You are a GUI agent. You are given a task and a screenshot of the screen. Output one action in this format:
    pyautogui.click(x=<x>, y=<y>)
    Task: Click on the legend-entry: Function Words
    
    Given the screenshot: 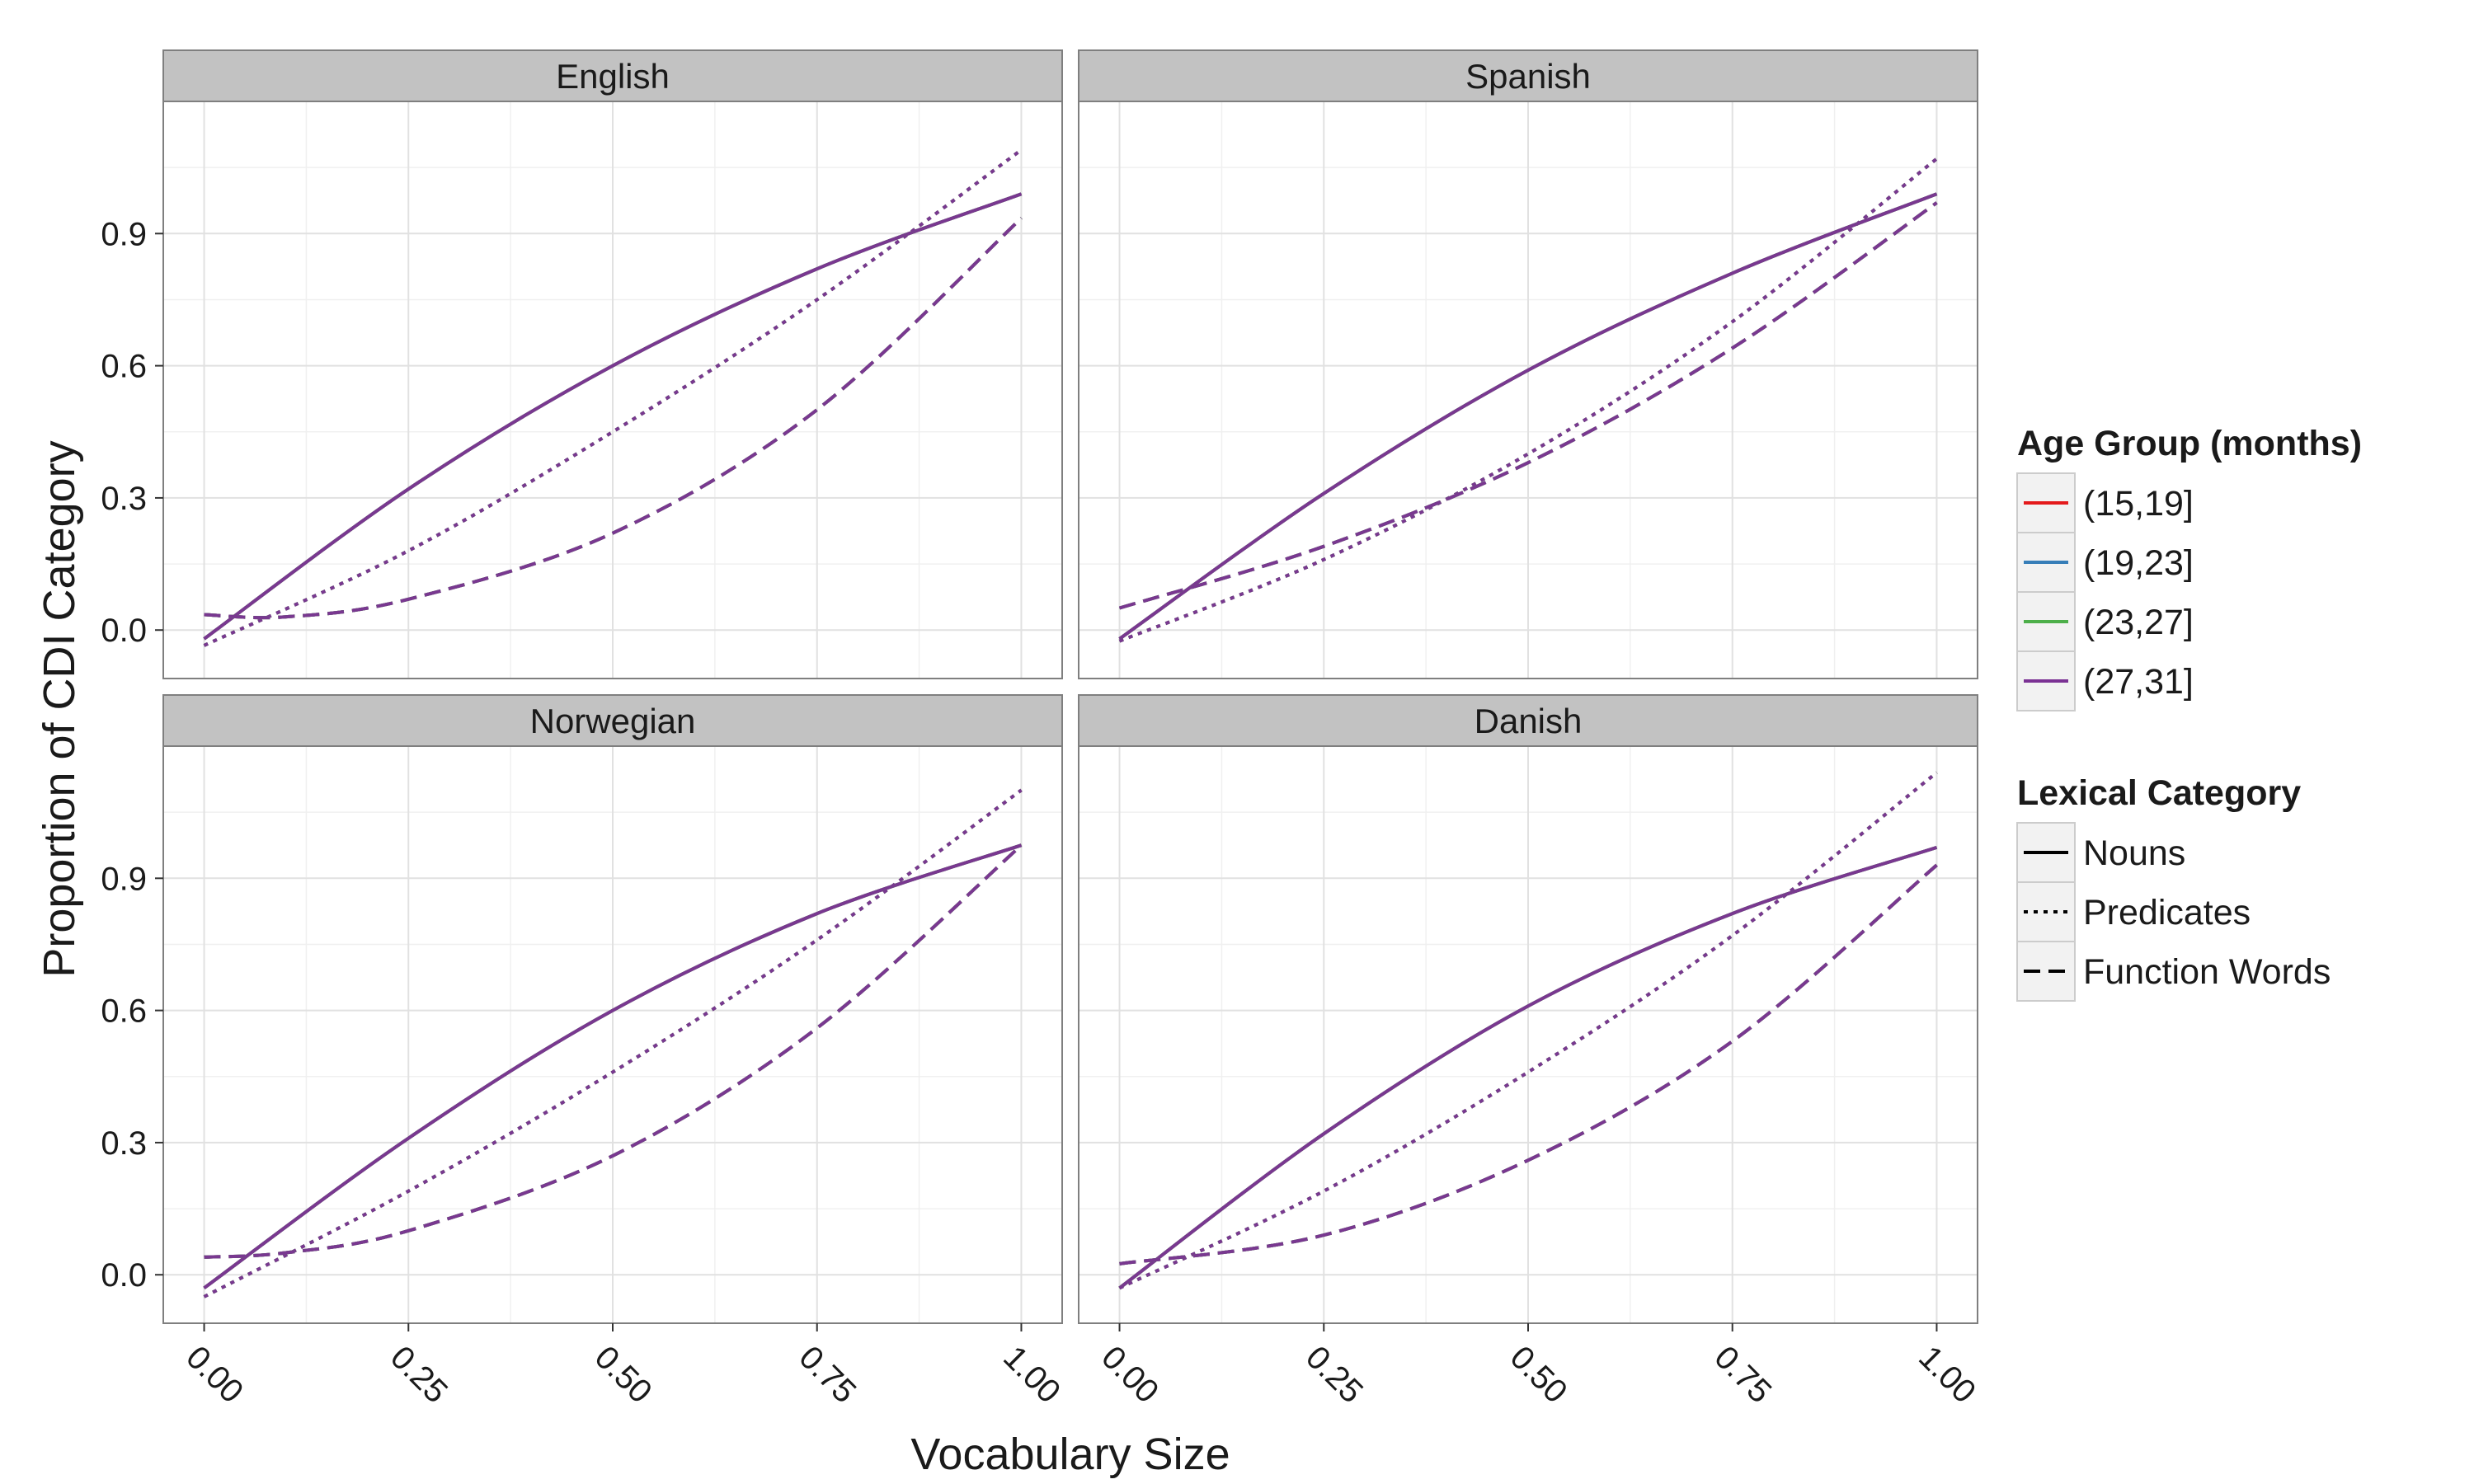 What is the action you would take?
    pyautogui.click(x=2173, y=971)
    